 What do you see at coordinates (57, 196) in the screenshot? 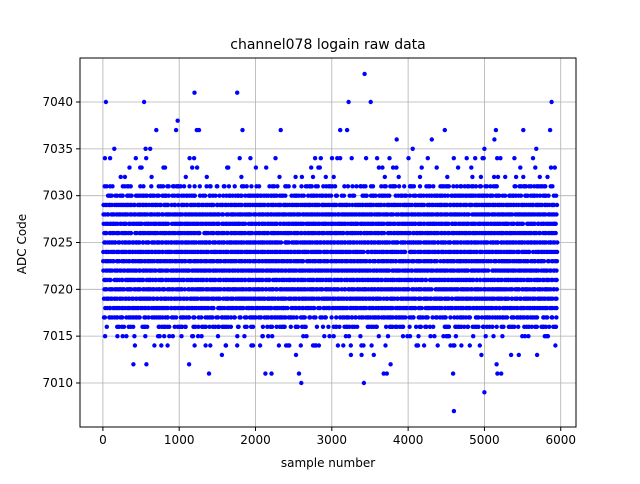
I see `y-tick-label: 7030` at bounding box center [57, 196].